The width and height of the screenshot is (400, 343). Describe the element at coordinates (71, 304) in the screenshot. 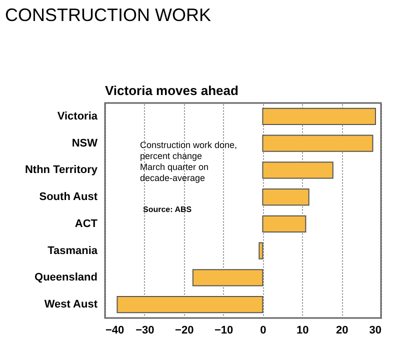

I see `y-tick-label: West Aust` at that location.